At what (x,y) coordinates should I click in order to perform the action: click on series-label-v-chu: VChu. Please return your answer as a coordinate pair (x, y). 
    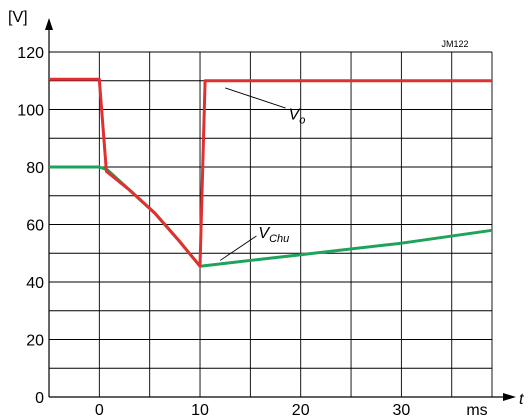
    Looking at the image, I should click on (273, 235).